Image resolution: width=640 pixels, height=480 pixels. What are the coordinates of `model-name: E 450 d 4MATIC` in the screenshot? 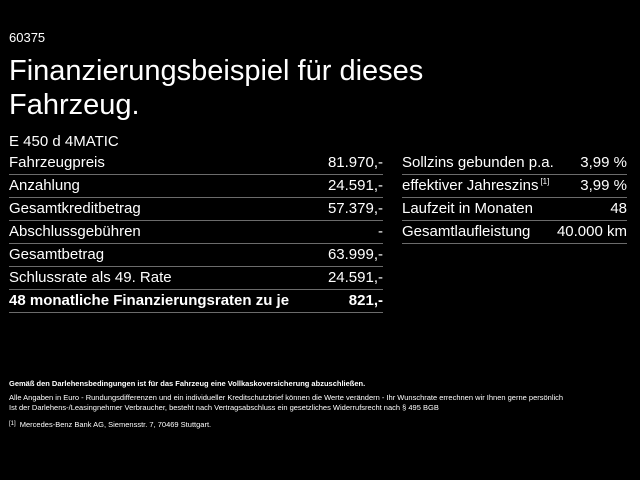 It's located at (64, 141).